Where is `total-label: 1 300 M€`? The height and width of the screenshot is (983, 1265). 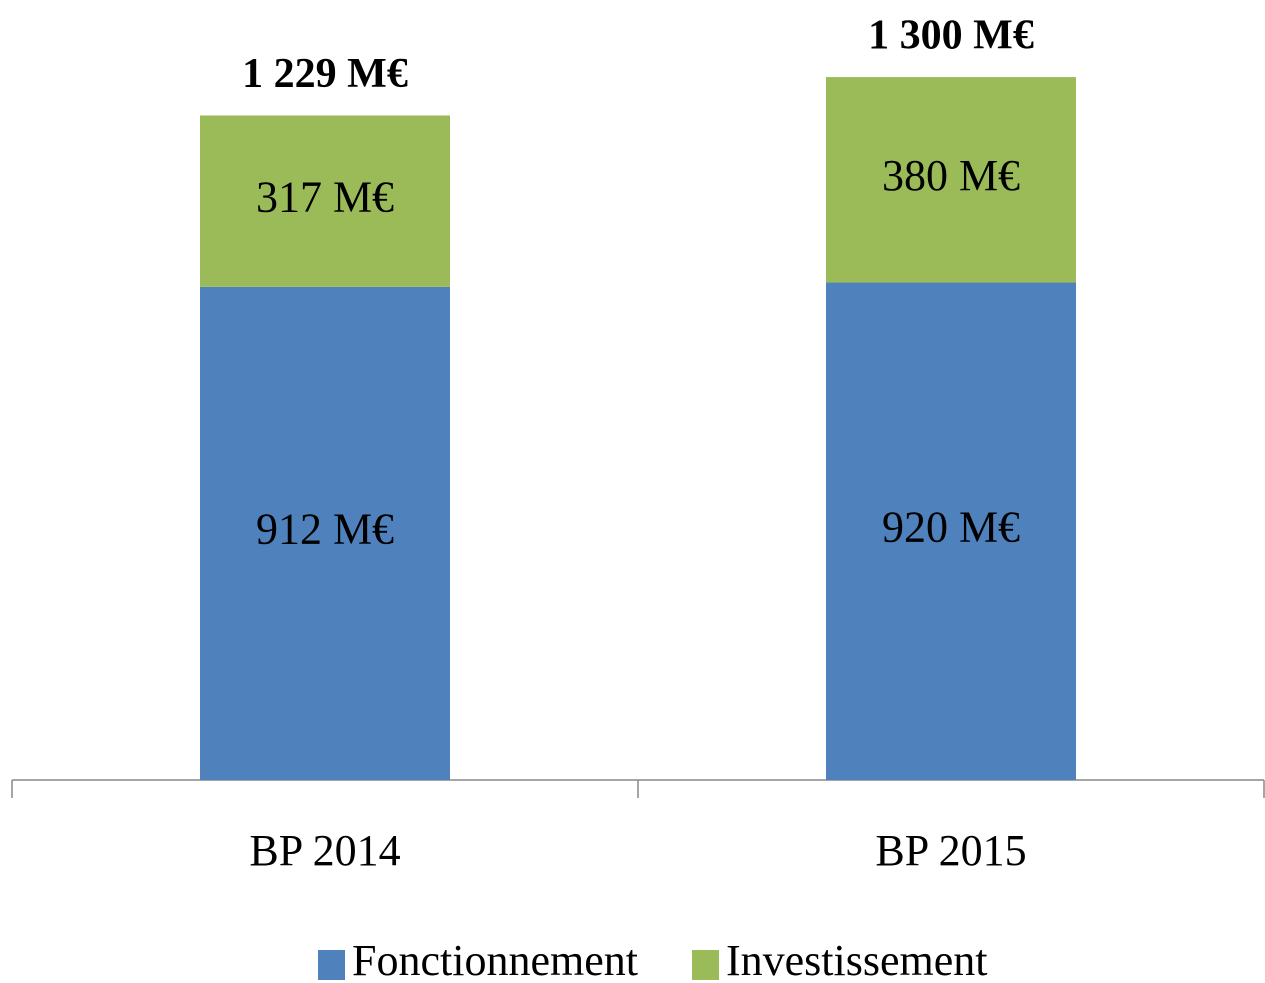
total-label: 1 300 M€ is located at coordinates (951, 36).